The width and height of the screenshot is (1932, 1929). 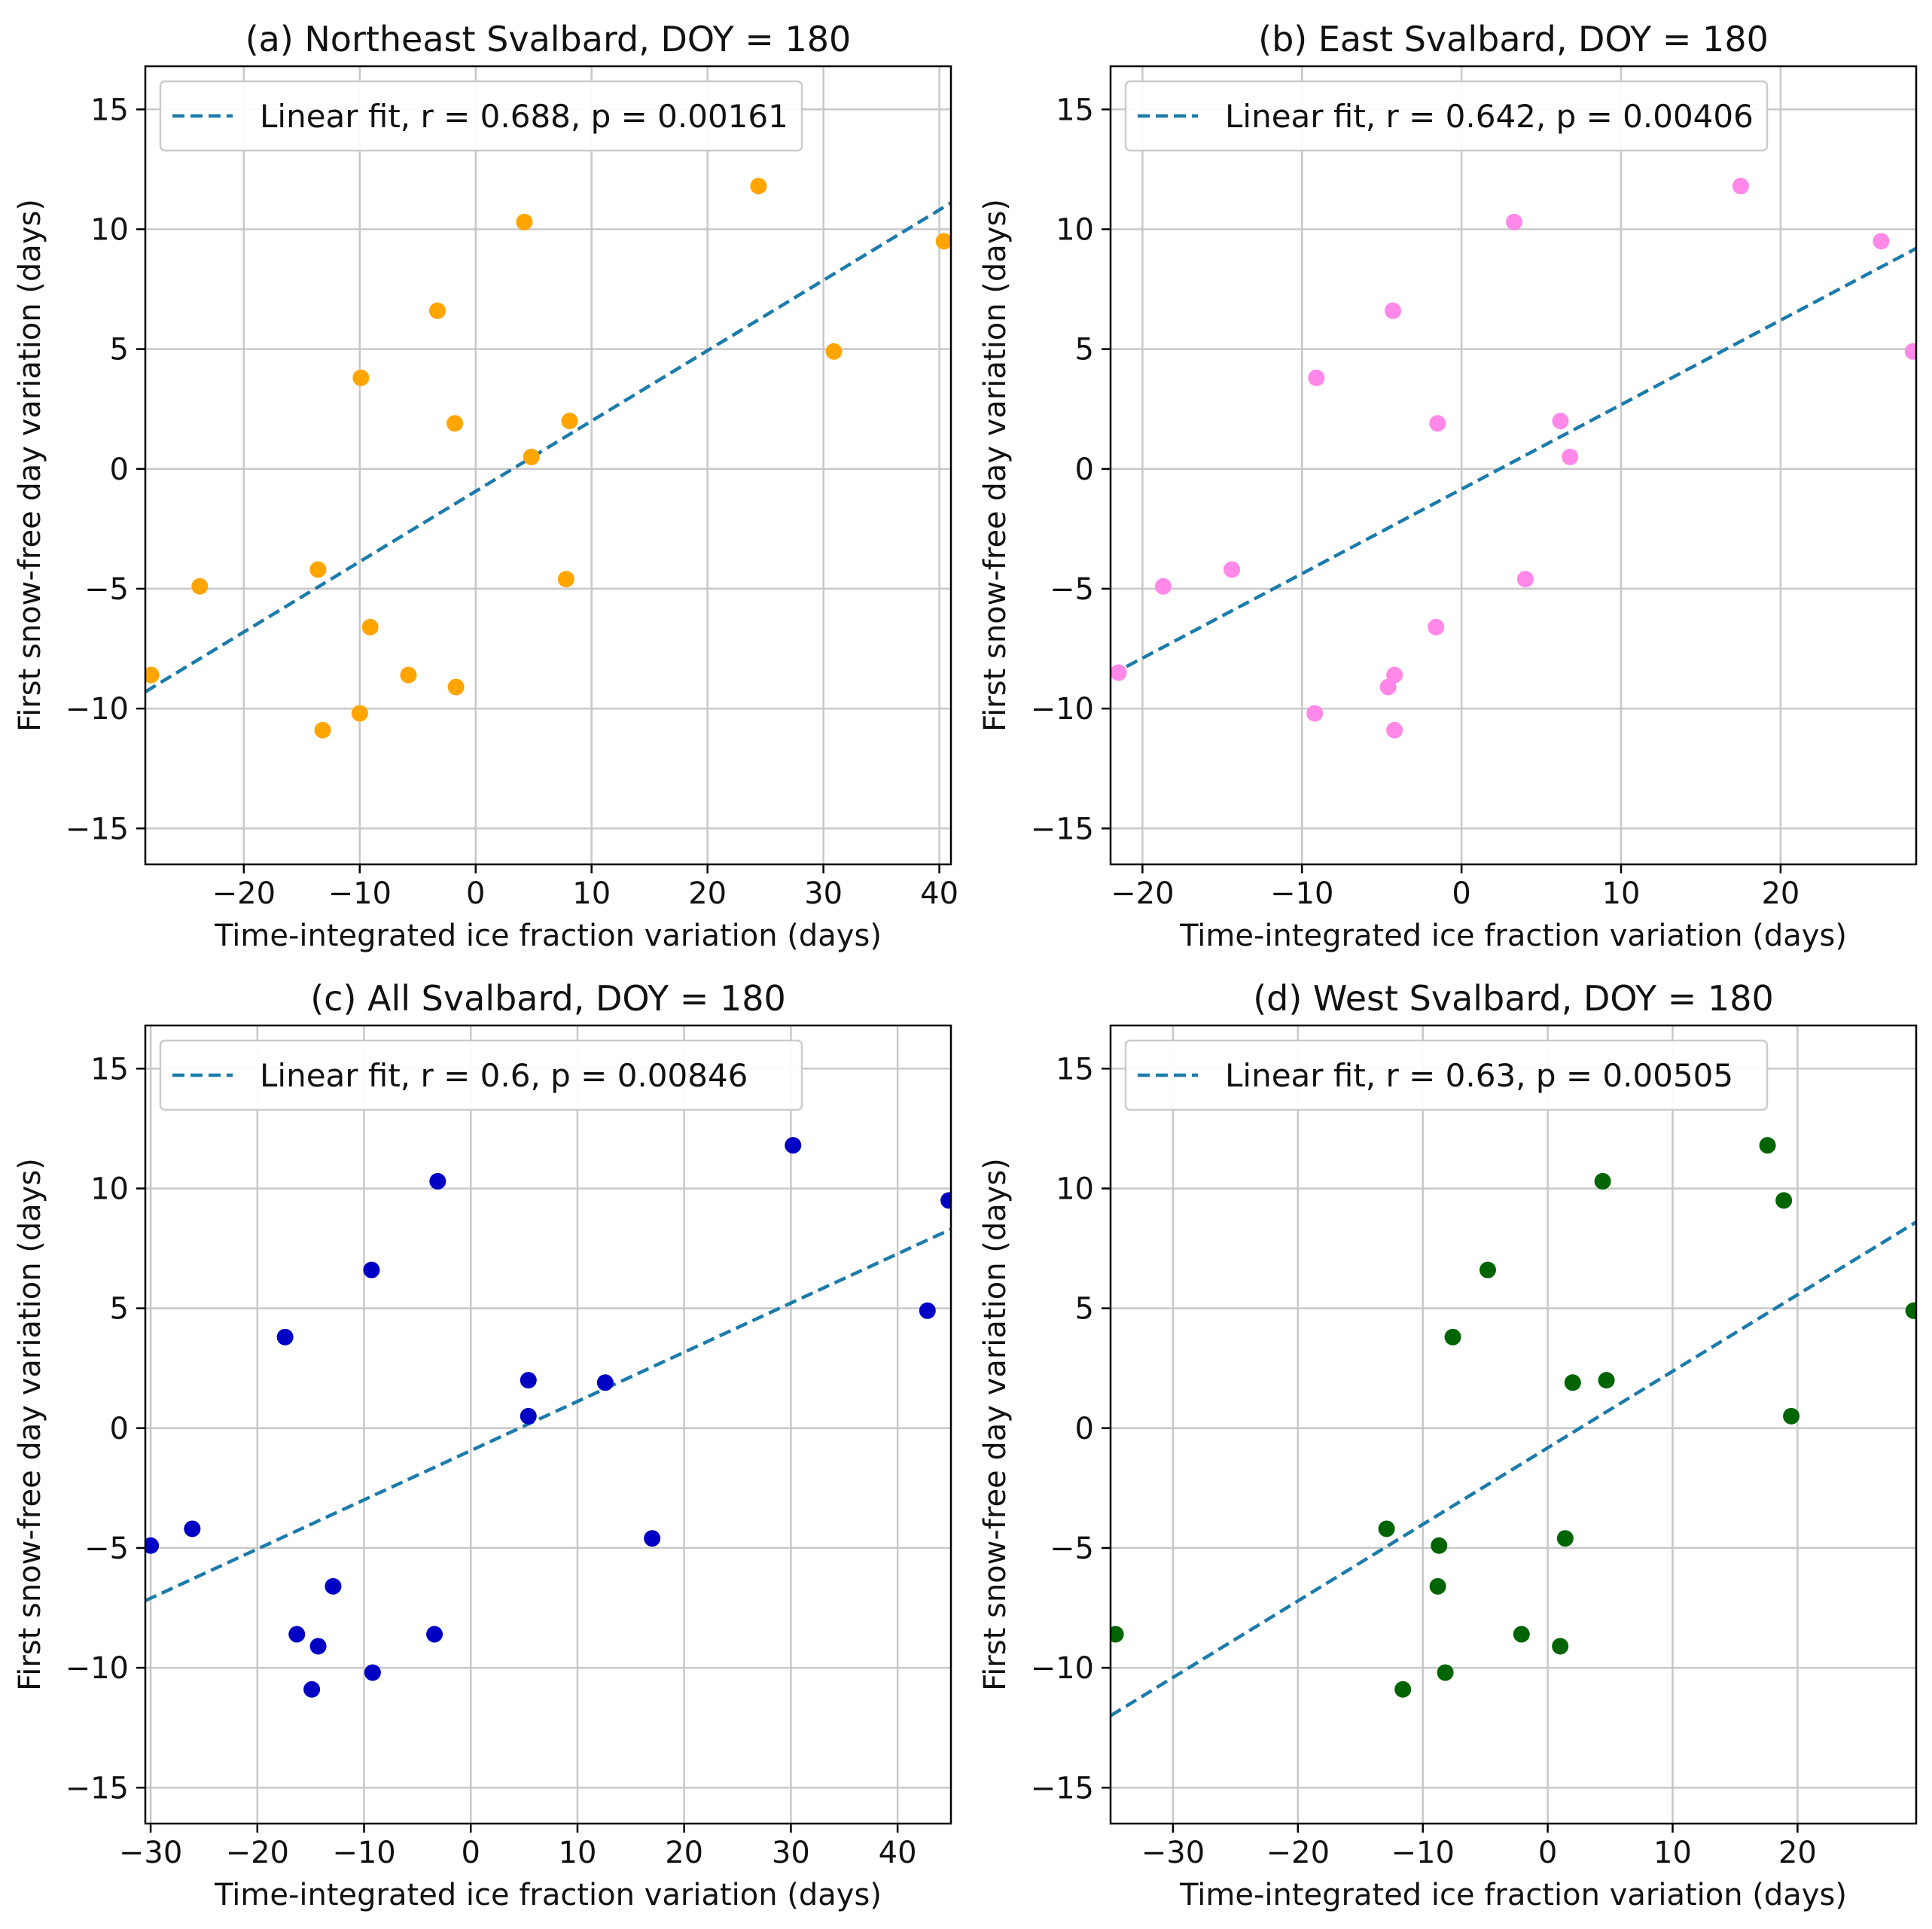 I want to click on legend-label: Linear fit, r = 0.642, p = 0.00406, so click(x=1489, y=116).